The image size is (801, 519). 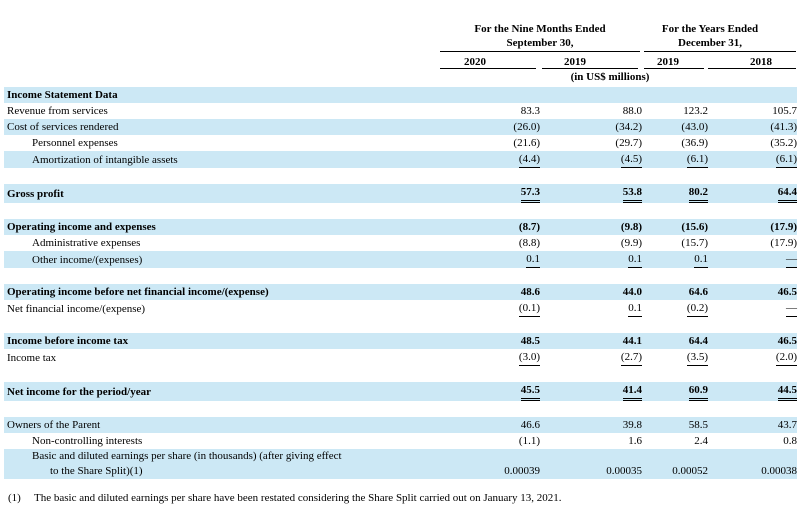 I want to click on cell-value: 0.8, so click(x=790, y=441).